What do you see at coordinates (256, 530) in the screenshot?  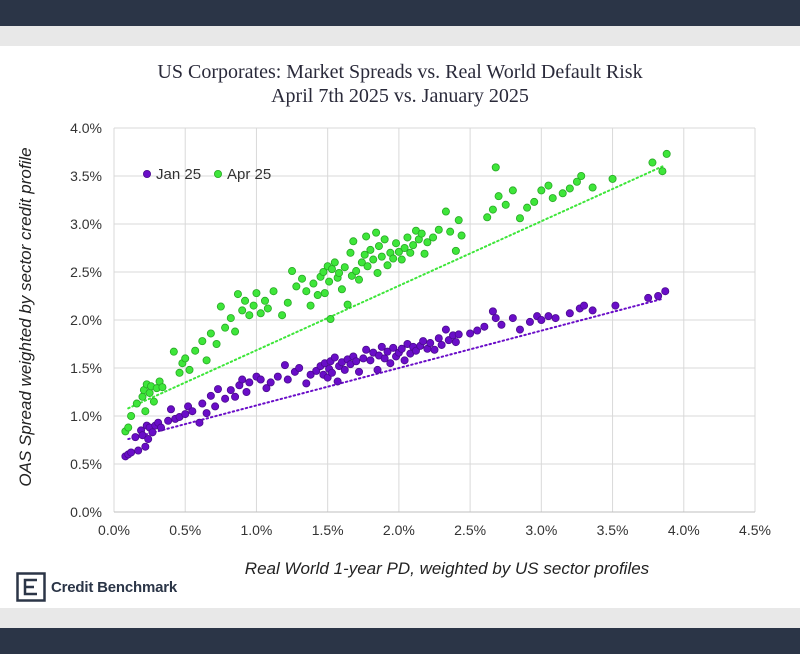 I see `x-tick-label: 1.0%` at bounding box center [256, 530].